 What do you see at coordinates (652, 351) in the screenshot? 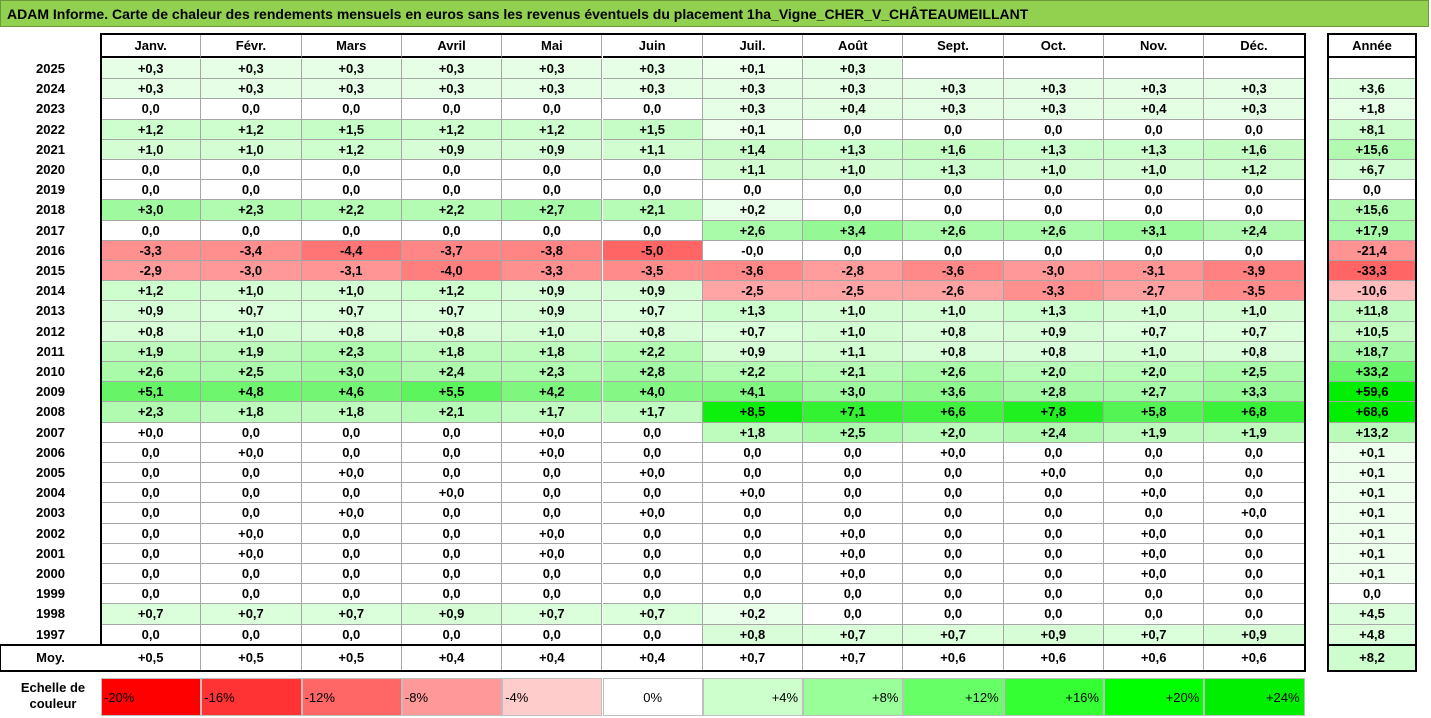
I see `heatmap-cell: +2,2` at bounding box center [652, 351].